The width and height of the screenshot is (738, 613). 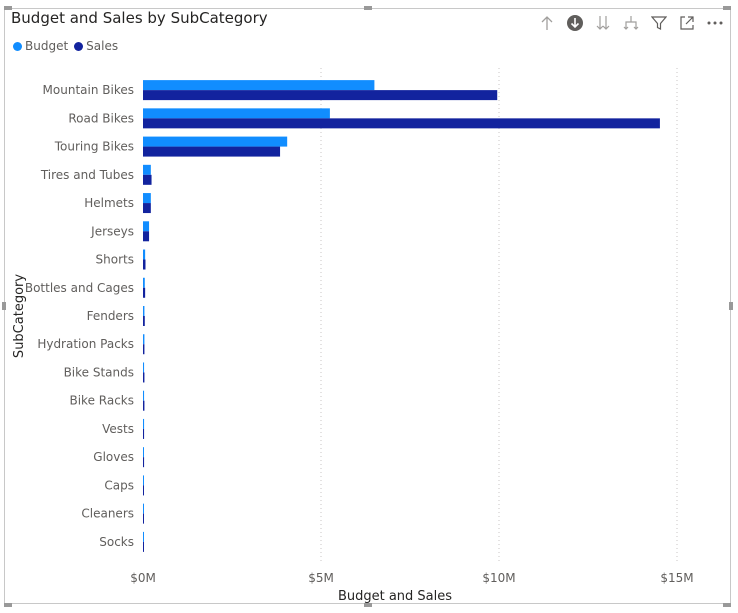 I want to click on category-label: Socks, so click(x=116, y=542).